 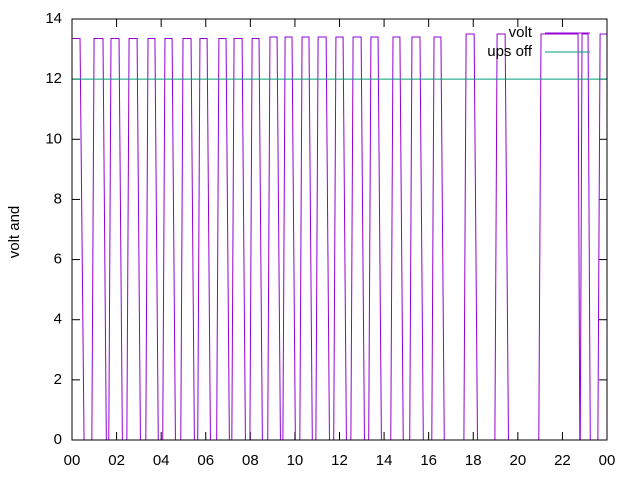 I want to click on x-tick-label: 16, so click(x=428, y=460).